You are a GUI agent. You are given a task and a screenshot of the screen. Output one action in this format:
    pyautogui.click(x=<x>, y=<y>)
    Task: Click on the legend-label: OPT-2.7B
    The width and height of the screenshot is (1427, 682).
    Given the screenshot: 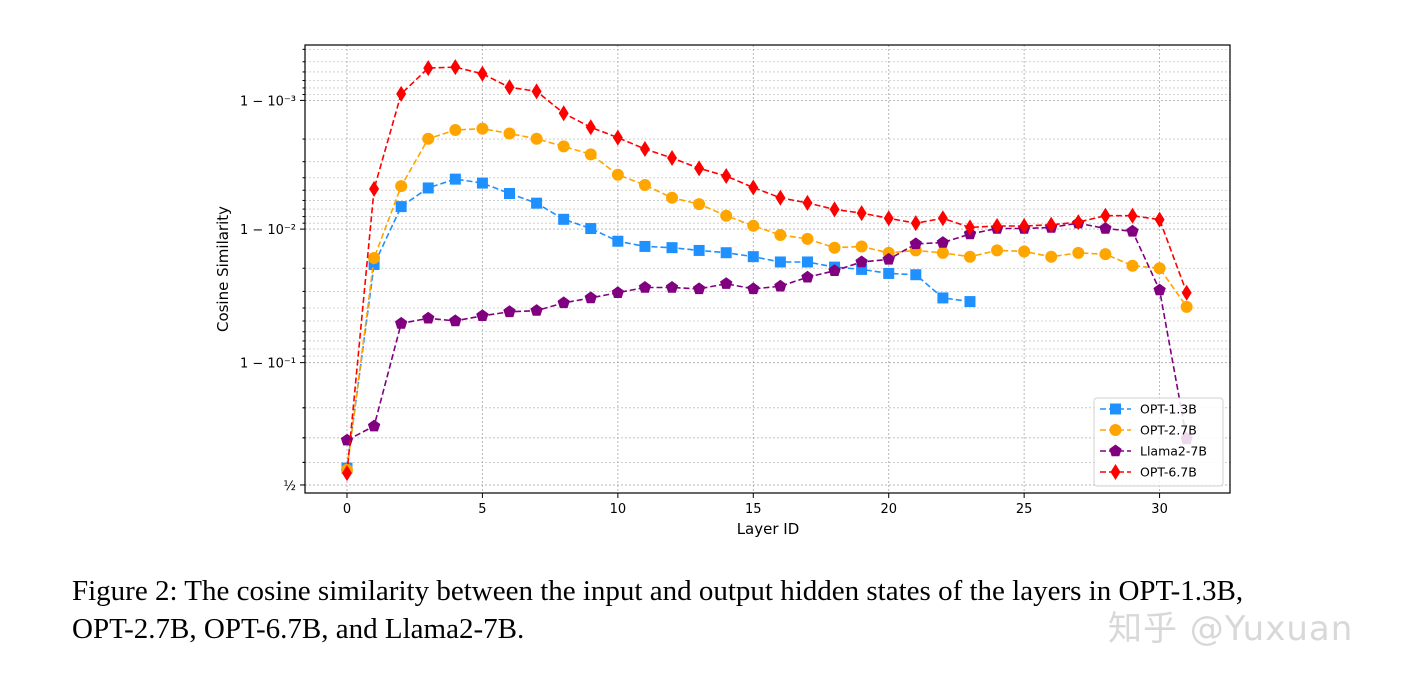 What is the action you would take?
    pyautogui.click(x=1168, y=430)
    